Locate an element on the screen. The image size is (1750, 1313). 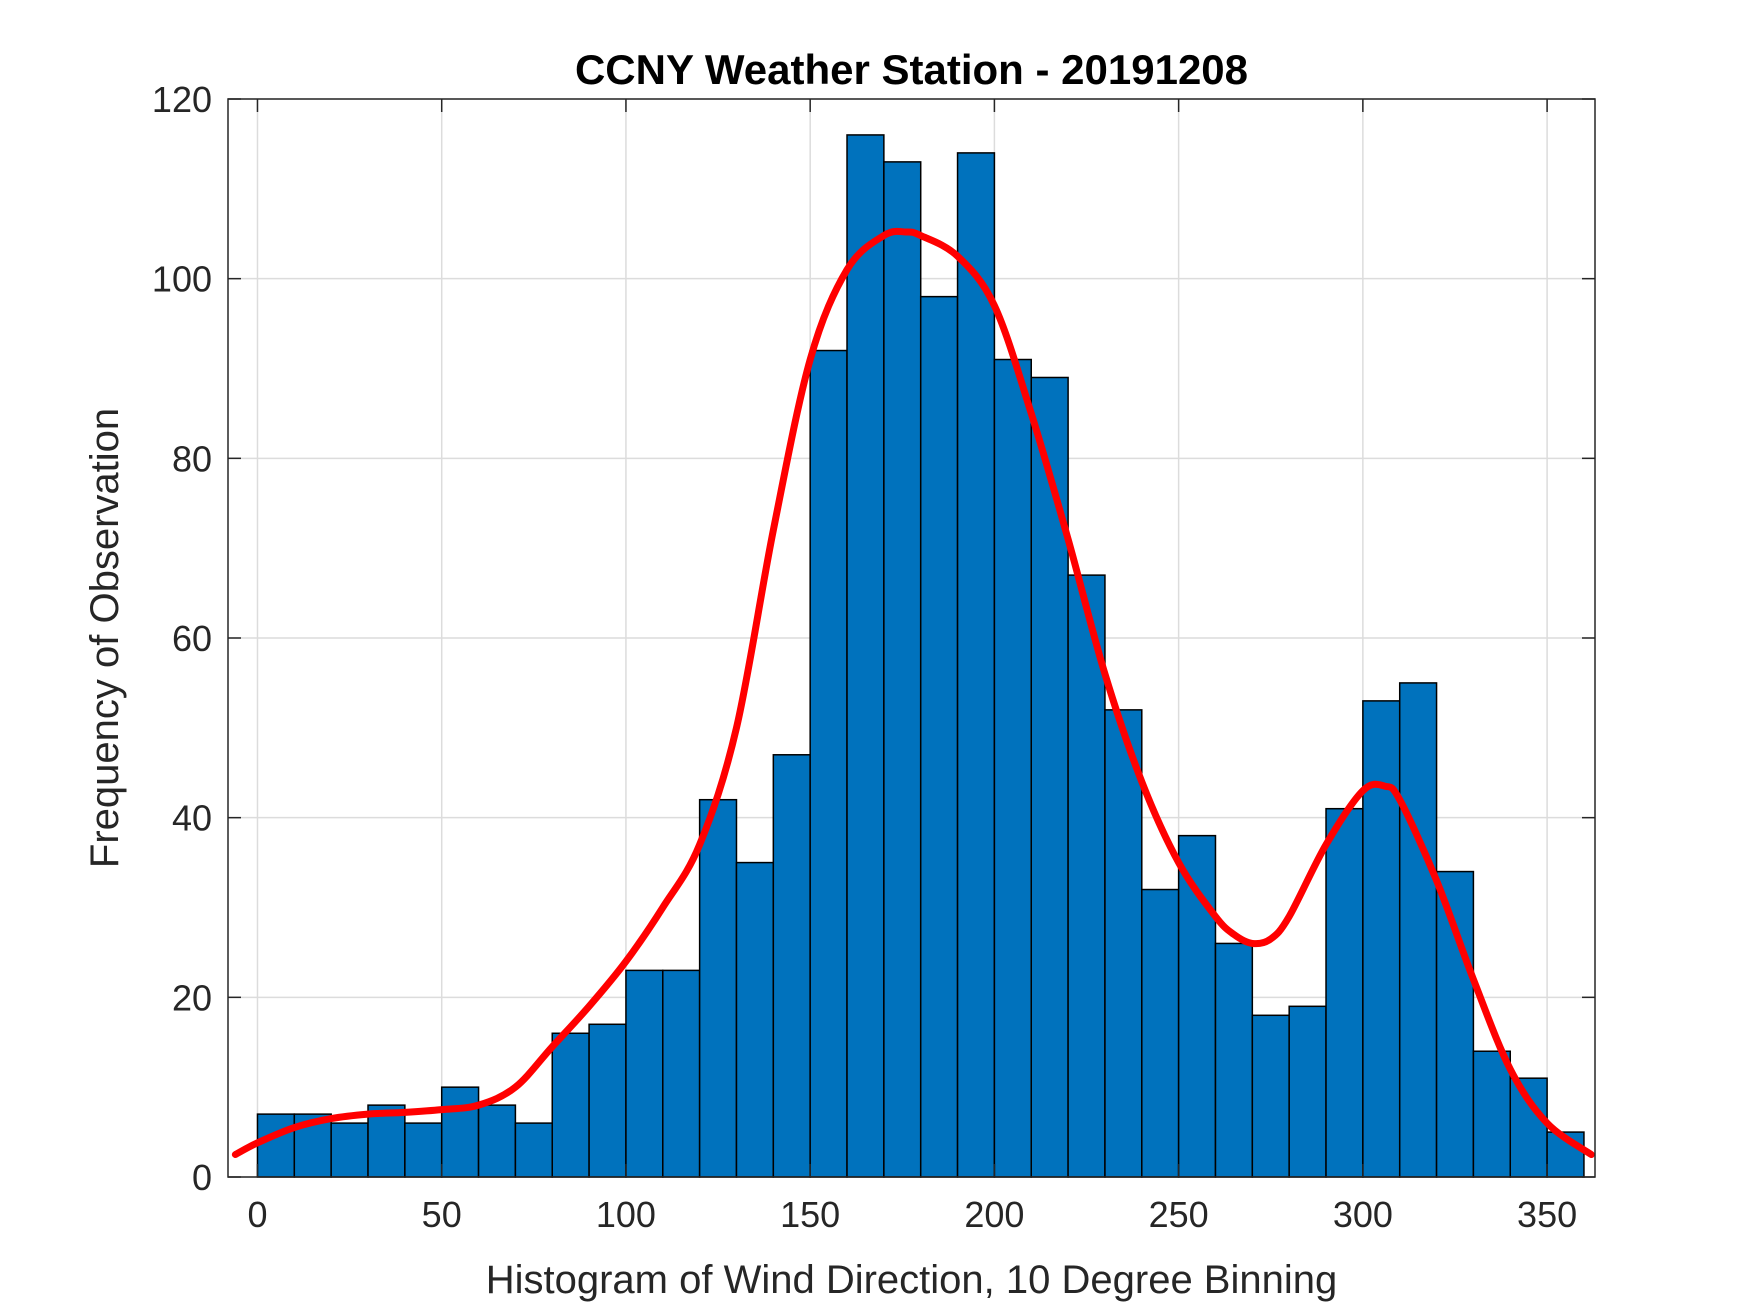
y-tick-label-3: 60 is located at coordinates (192, 638).